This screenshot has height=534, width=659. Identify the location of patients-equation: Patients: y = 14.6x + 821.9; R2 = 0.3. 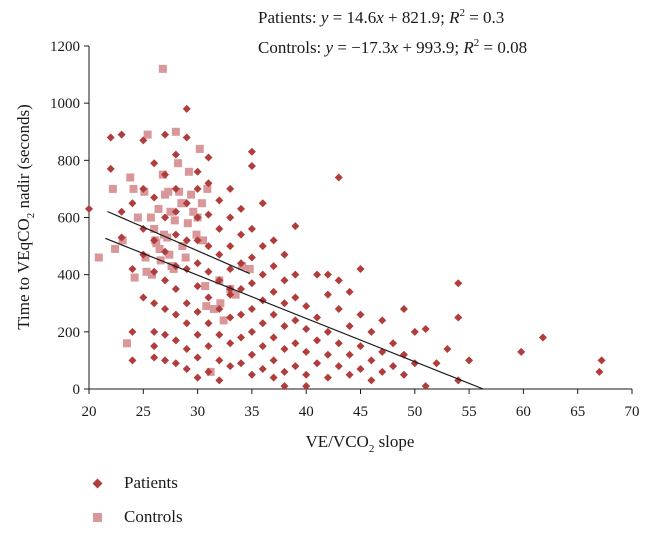
(381, 17).